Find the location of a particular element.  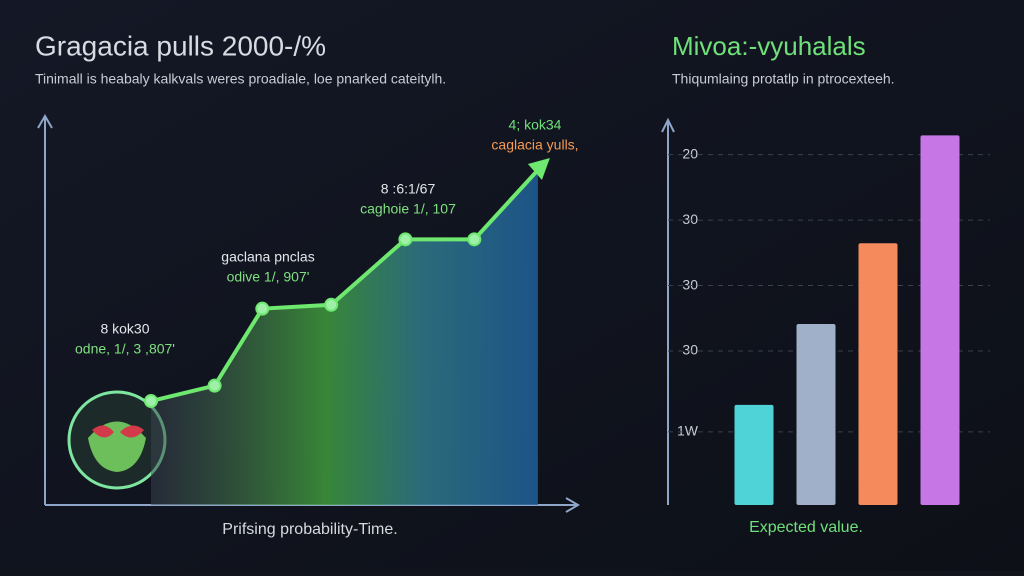

annotation: odne, 1/, 3 ,807' is located at coordinates (125, 349).